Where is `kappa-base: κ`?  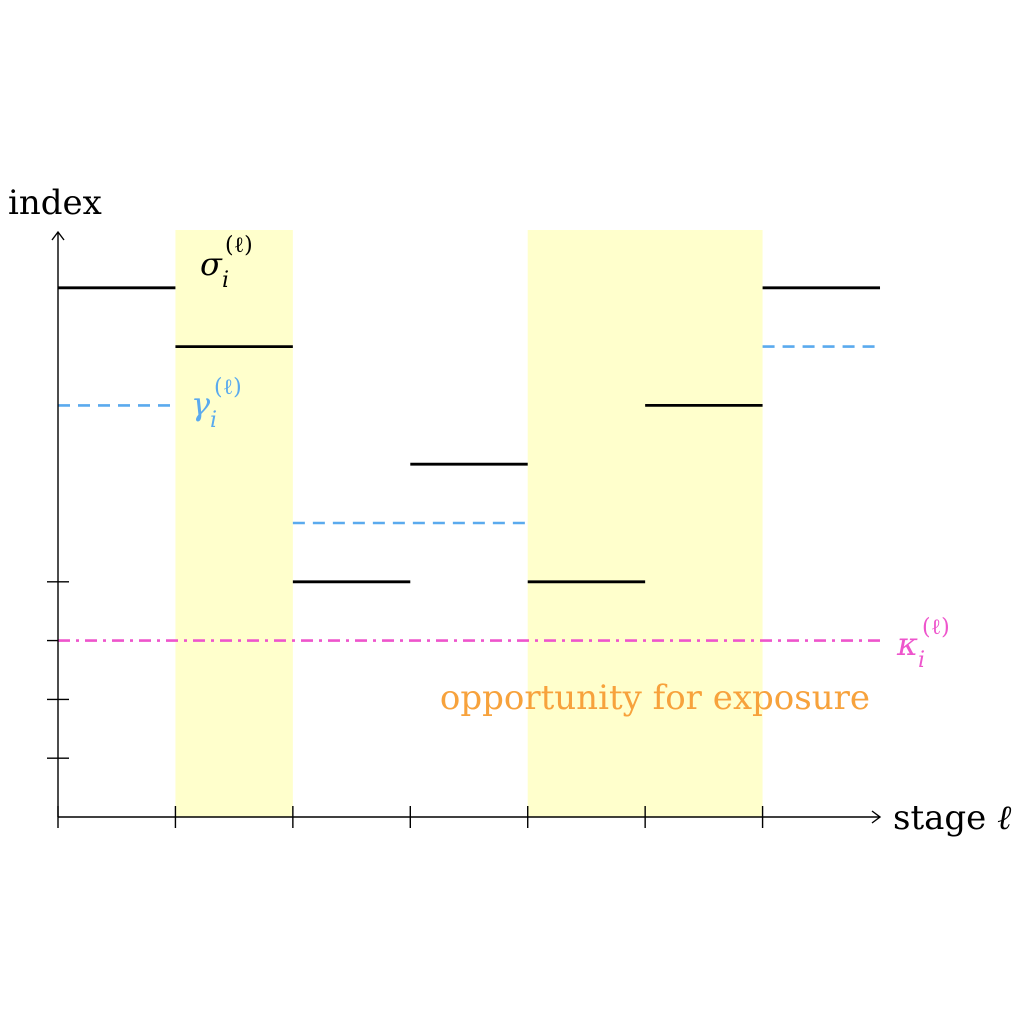
kappa-base: κ is located at coordinates (907, 644).